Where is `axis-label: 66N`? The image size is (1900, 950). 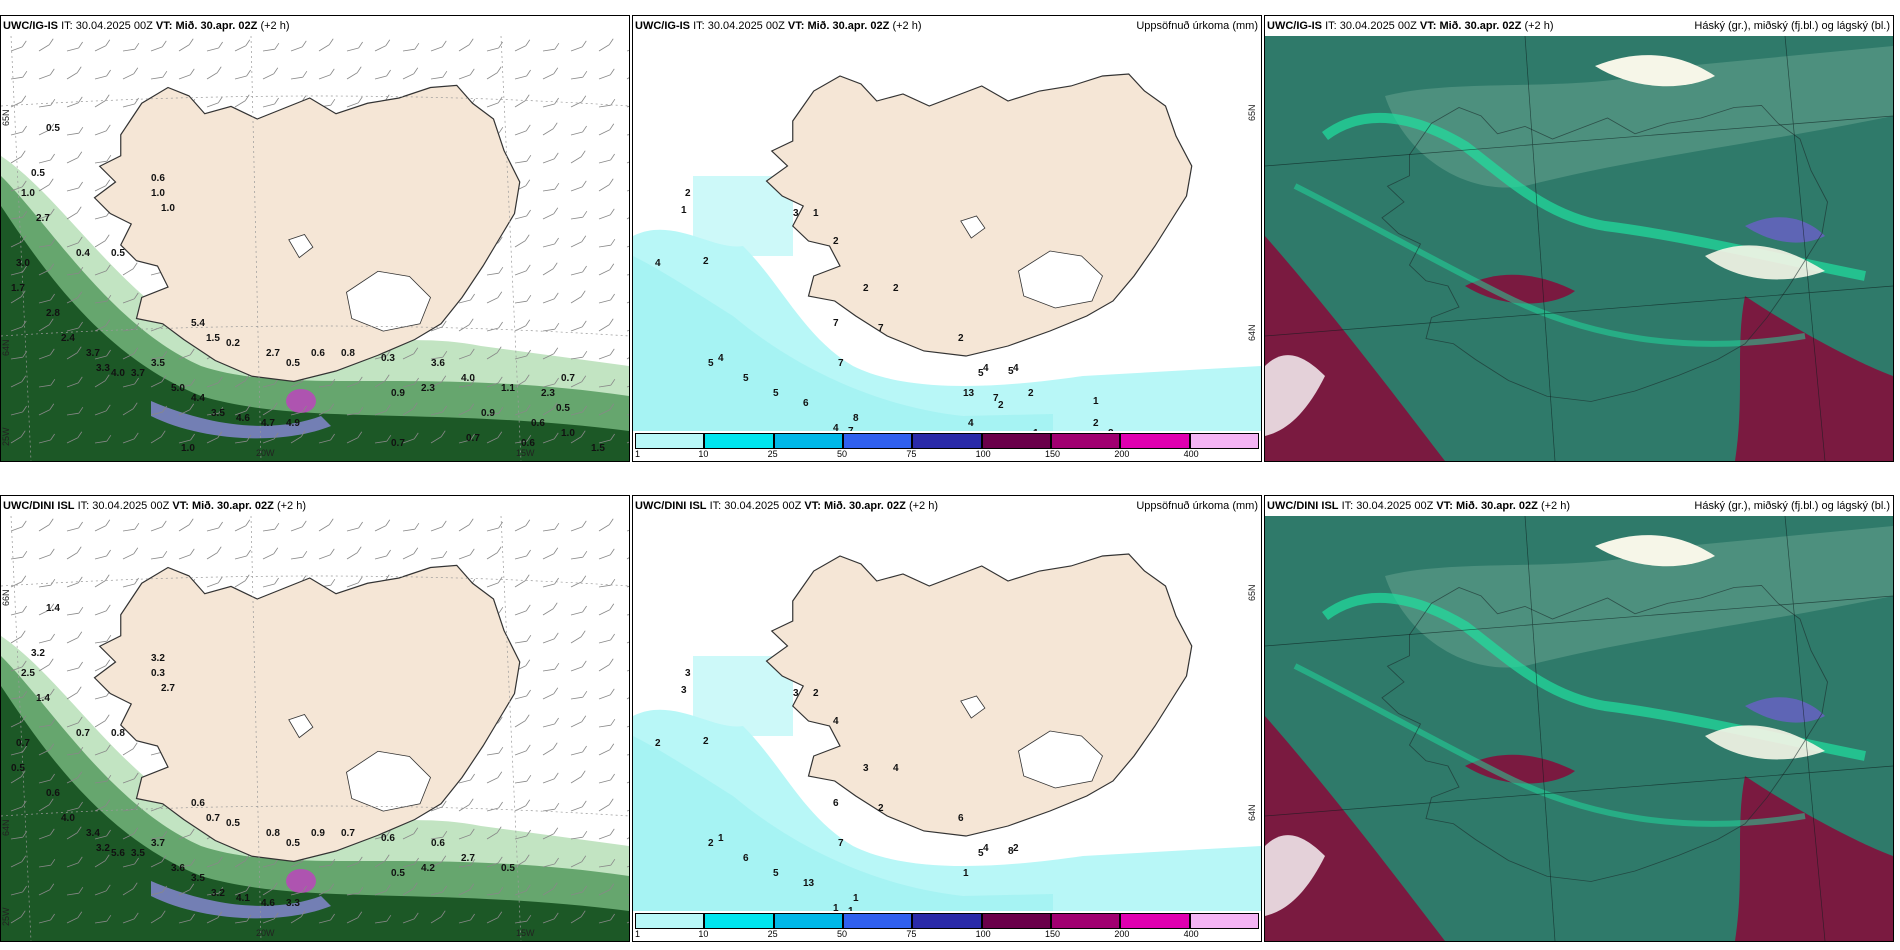
axis-label: 66N is located at coordinates (6, 597).